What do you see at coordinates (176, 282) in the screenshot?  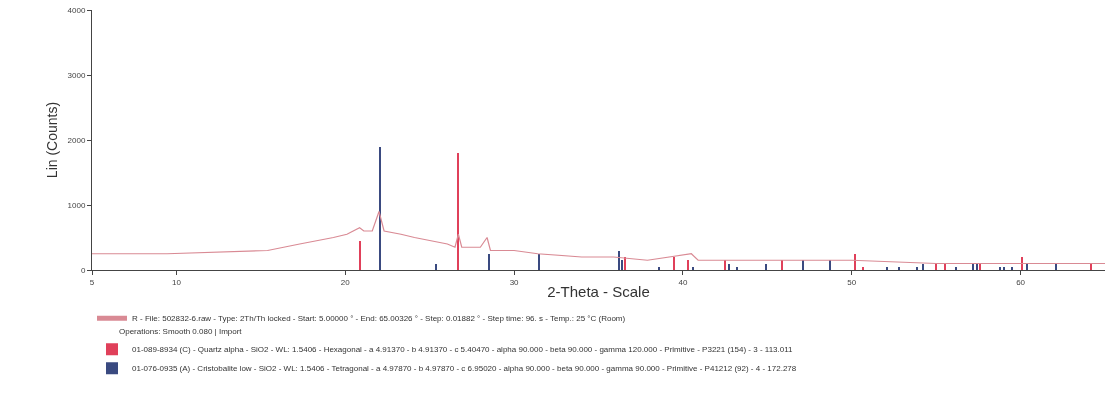 I see `x-tick-label: 10` at bounding box center [176, 282].